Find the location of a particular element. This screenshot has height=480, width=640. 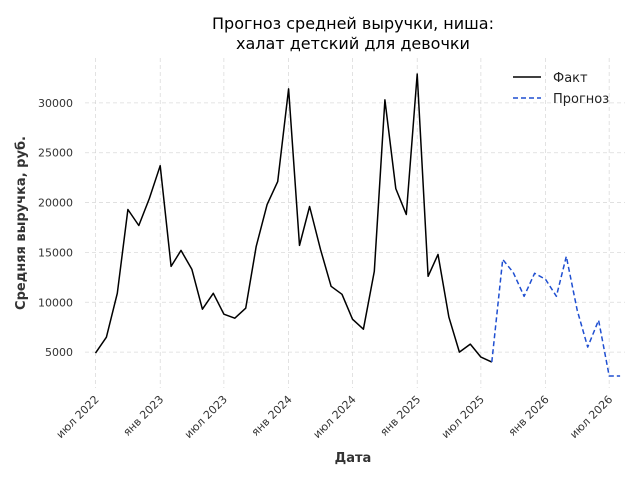

chart-title-line-1: Прогноз средней выручки, ниша: is located at coordinates (353, 23).